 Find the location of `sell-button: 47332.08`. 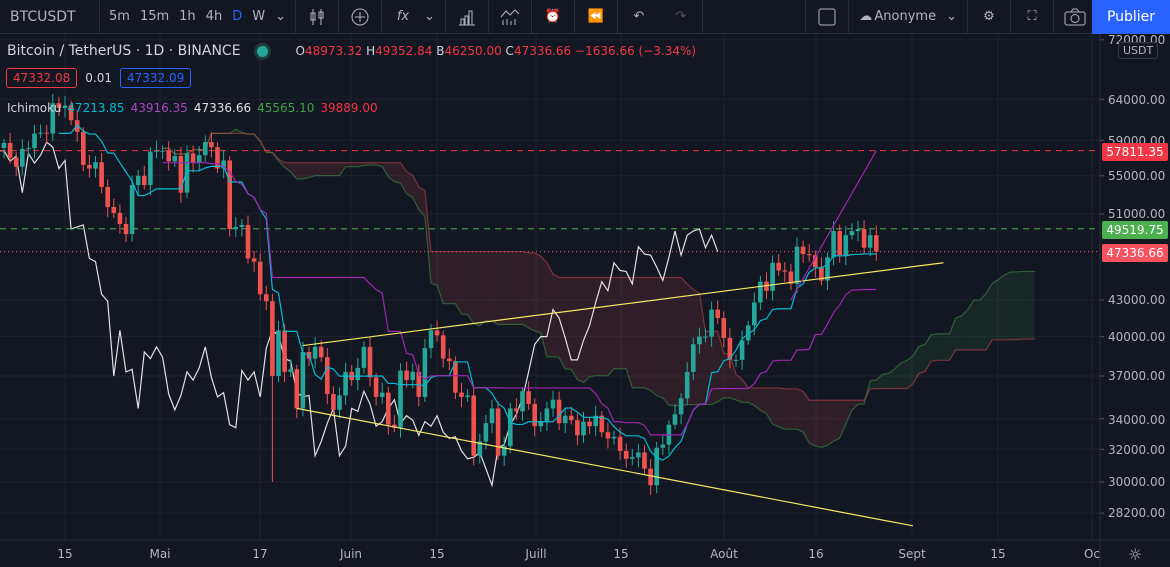

sell-button: 47332.08 is located at coordinates (42, 78).